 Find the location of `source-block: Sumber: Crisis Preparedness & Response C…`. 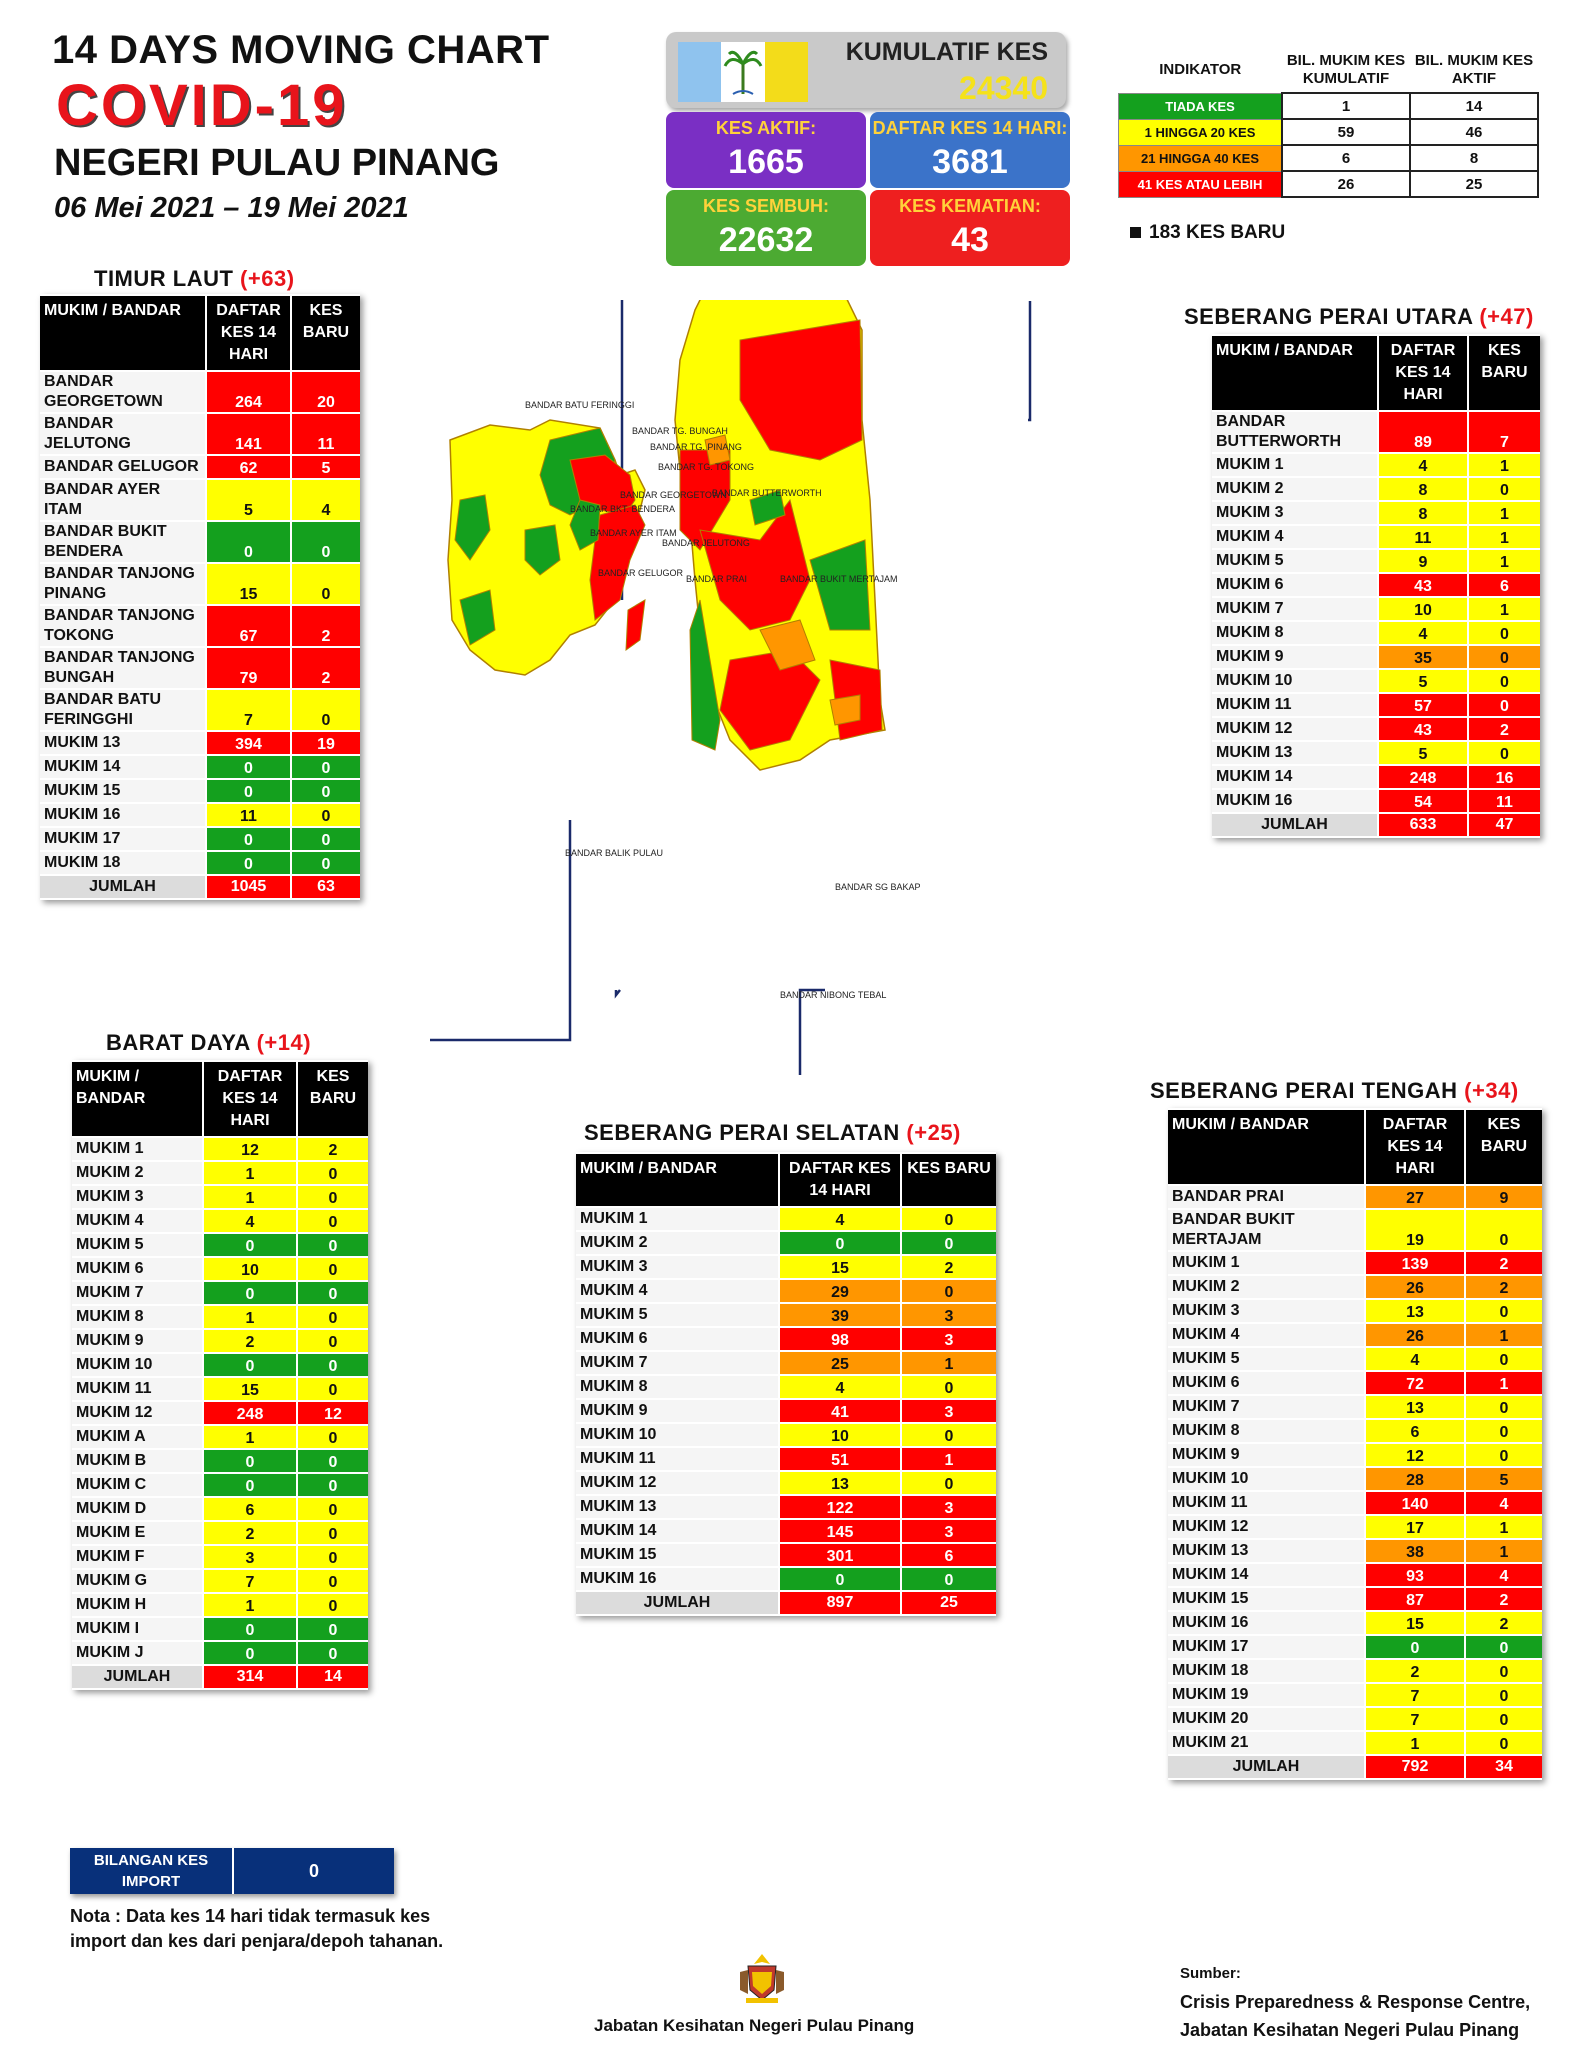

source-block: Sumber: Crisis Preparedness & Response C… is located at coordinates (1355, 2002).